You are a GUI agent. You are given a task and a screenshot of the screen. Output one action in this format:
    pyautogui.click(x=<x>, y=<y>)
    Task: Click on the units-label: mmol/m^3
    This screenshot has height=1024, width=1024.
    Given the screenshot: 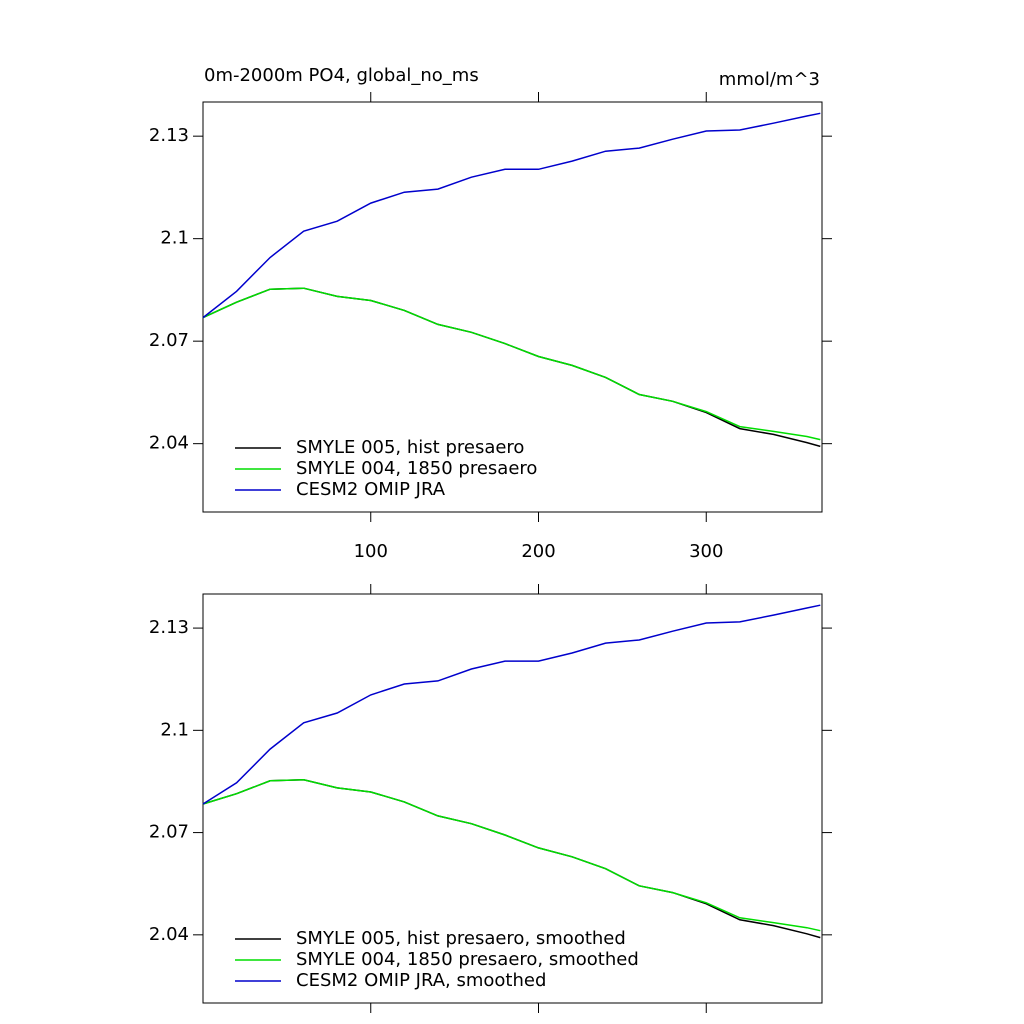 What is the action you would take?
    pyautogui.click(x=769, y=79)
    